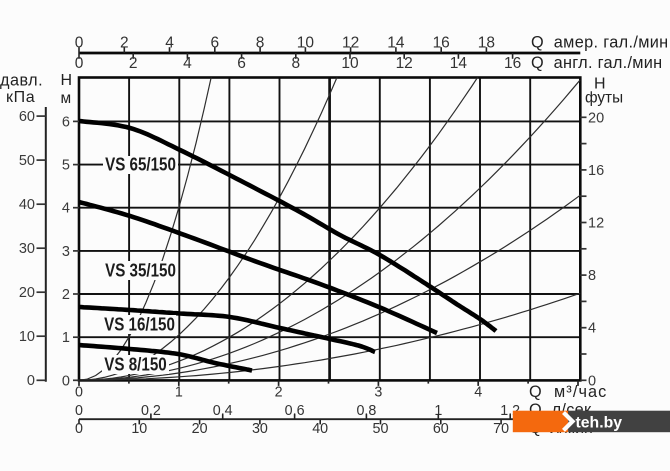 The width and height of the screenshot is (670, 471). I want to click on svg-text: Q англ. гал./мин, so click(596, 63).